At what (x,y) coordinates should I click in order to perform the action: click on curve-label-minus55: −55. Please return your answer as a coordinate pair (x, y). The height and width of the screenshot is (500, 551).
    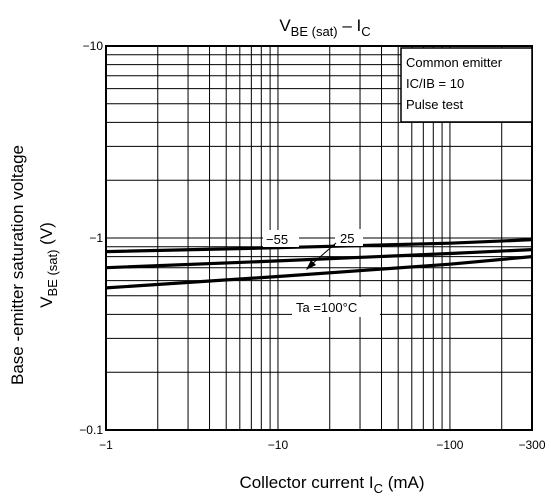
    Looking at the image, I should click on (277, 239).